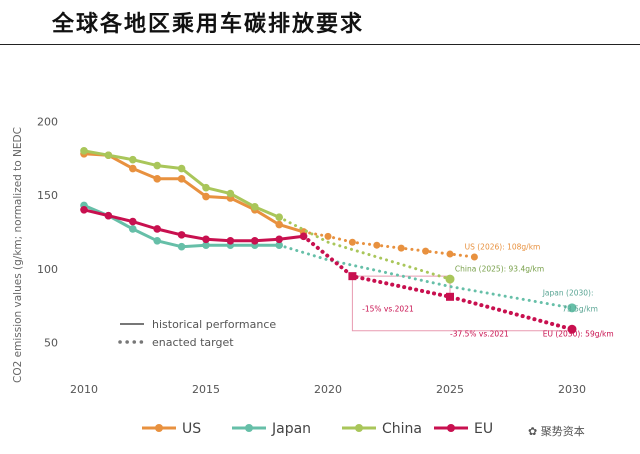 Image resolution: width=640 pixels, height=454 pixels. I want to click on japan-target-line, so click(425, 276).